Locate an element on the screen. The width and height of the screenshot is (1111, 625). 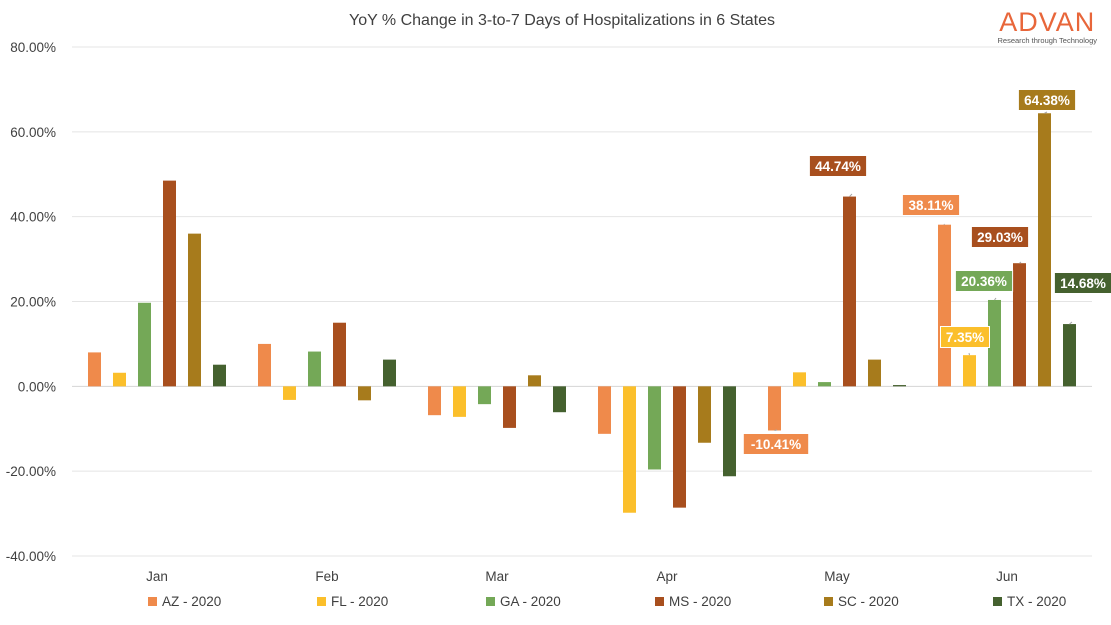
data-label: 20.36% is located at coordinates (984, 281).